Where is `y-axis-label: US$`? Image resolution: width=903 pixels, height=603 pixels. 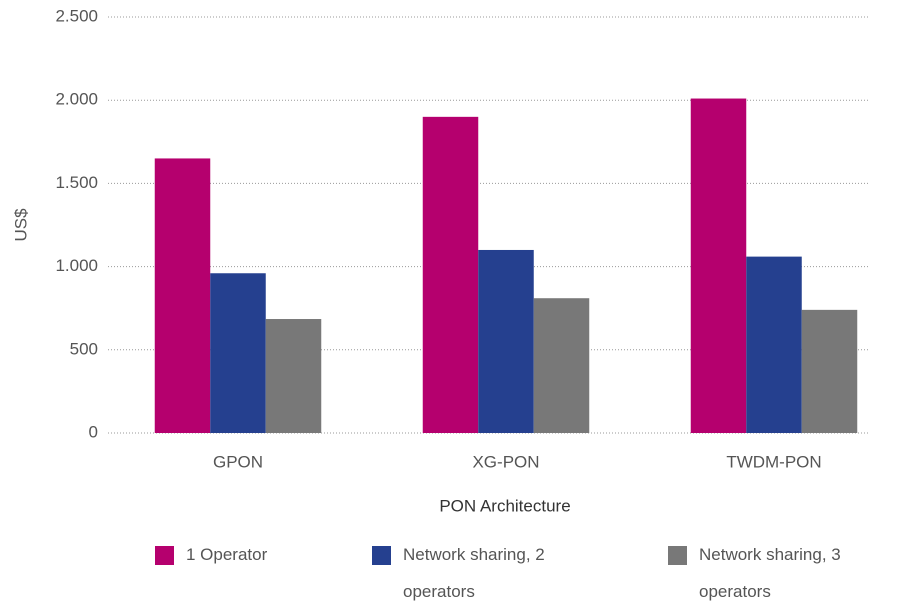 y-axis-label: US$ is located at coordinates (20, 225).